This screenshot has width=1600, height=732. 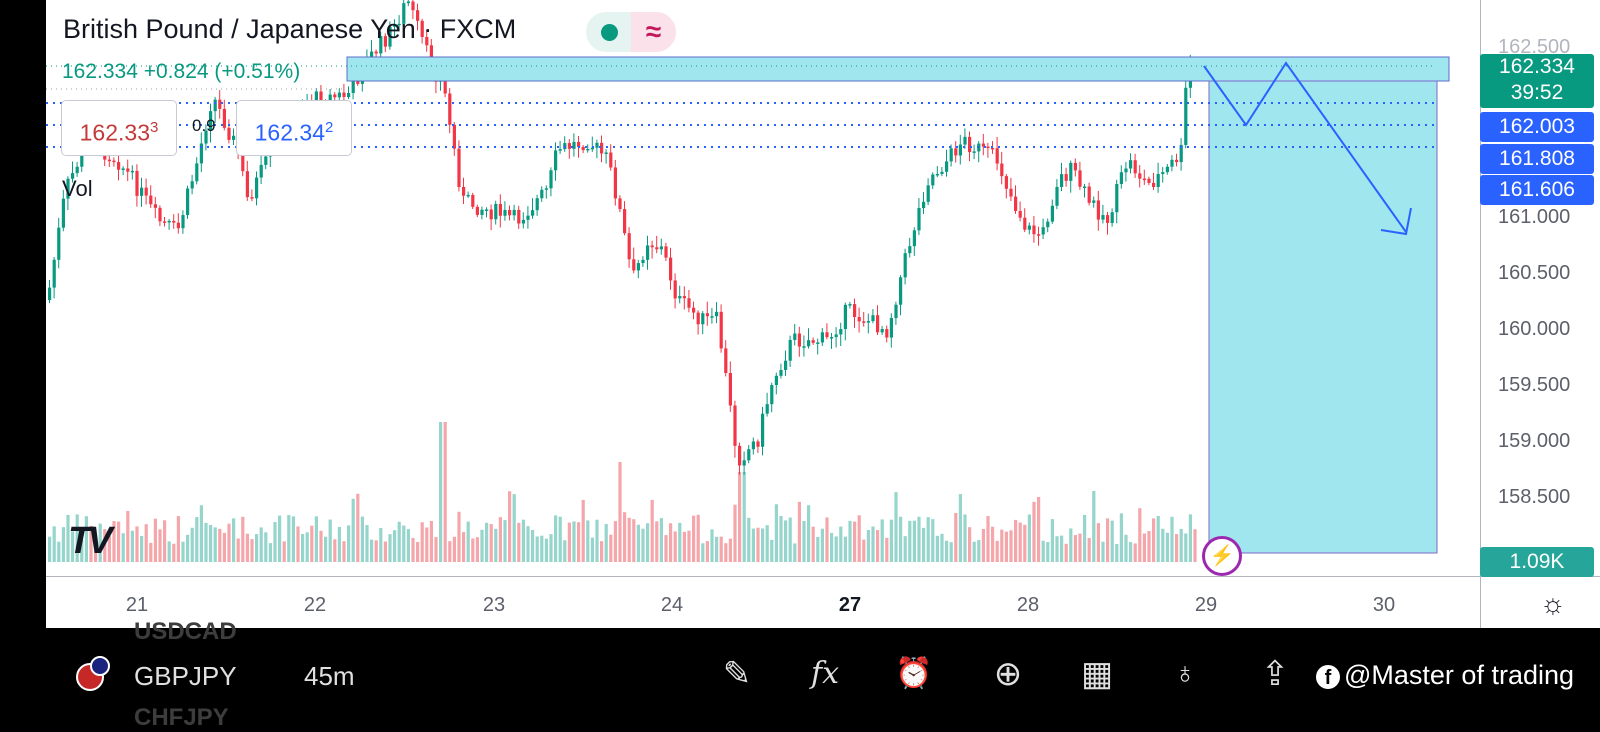 What do you see at coordinates (185, 676) in the screenshot?
I see `symbol-selector: GBPJPY` at bounding box center [185, 676].